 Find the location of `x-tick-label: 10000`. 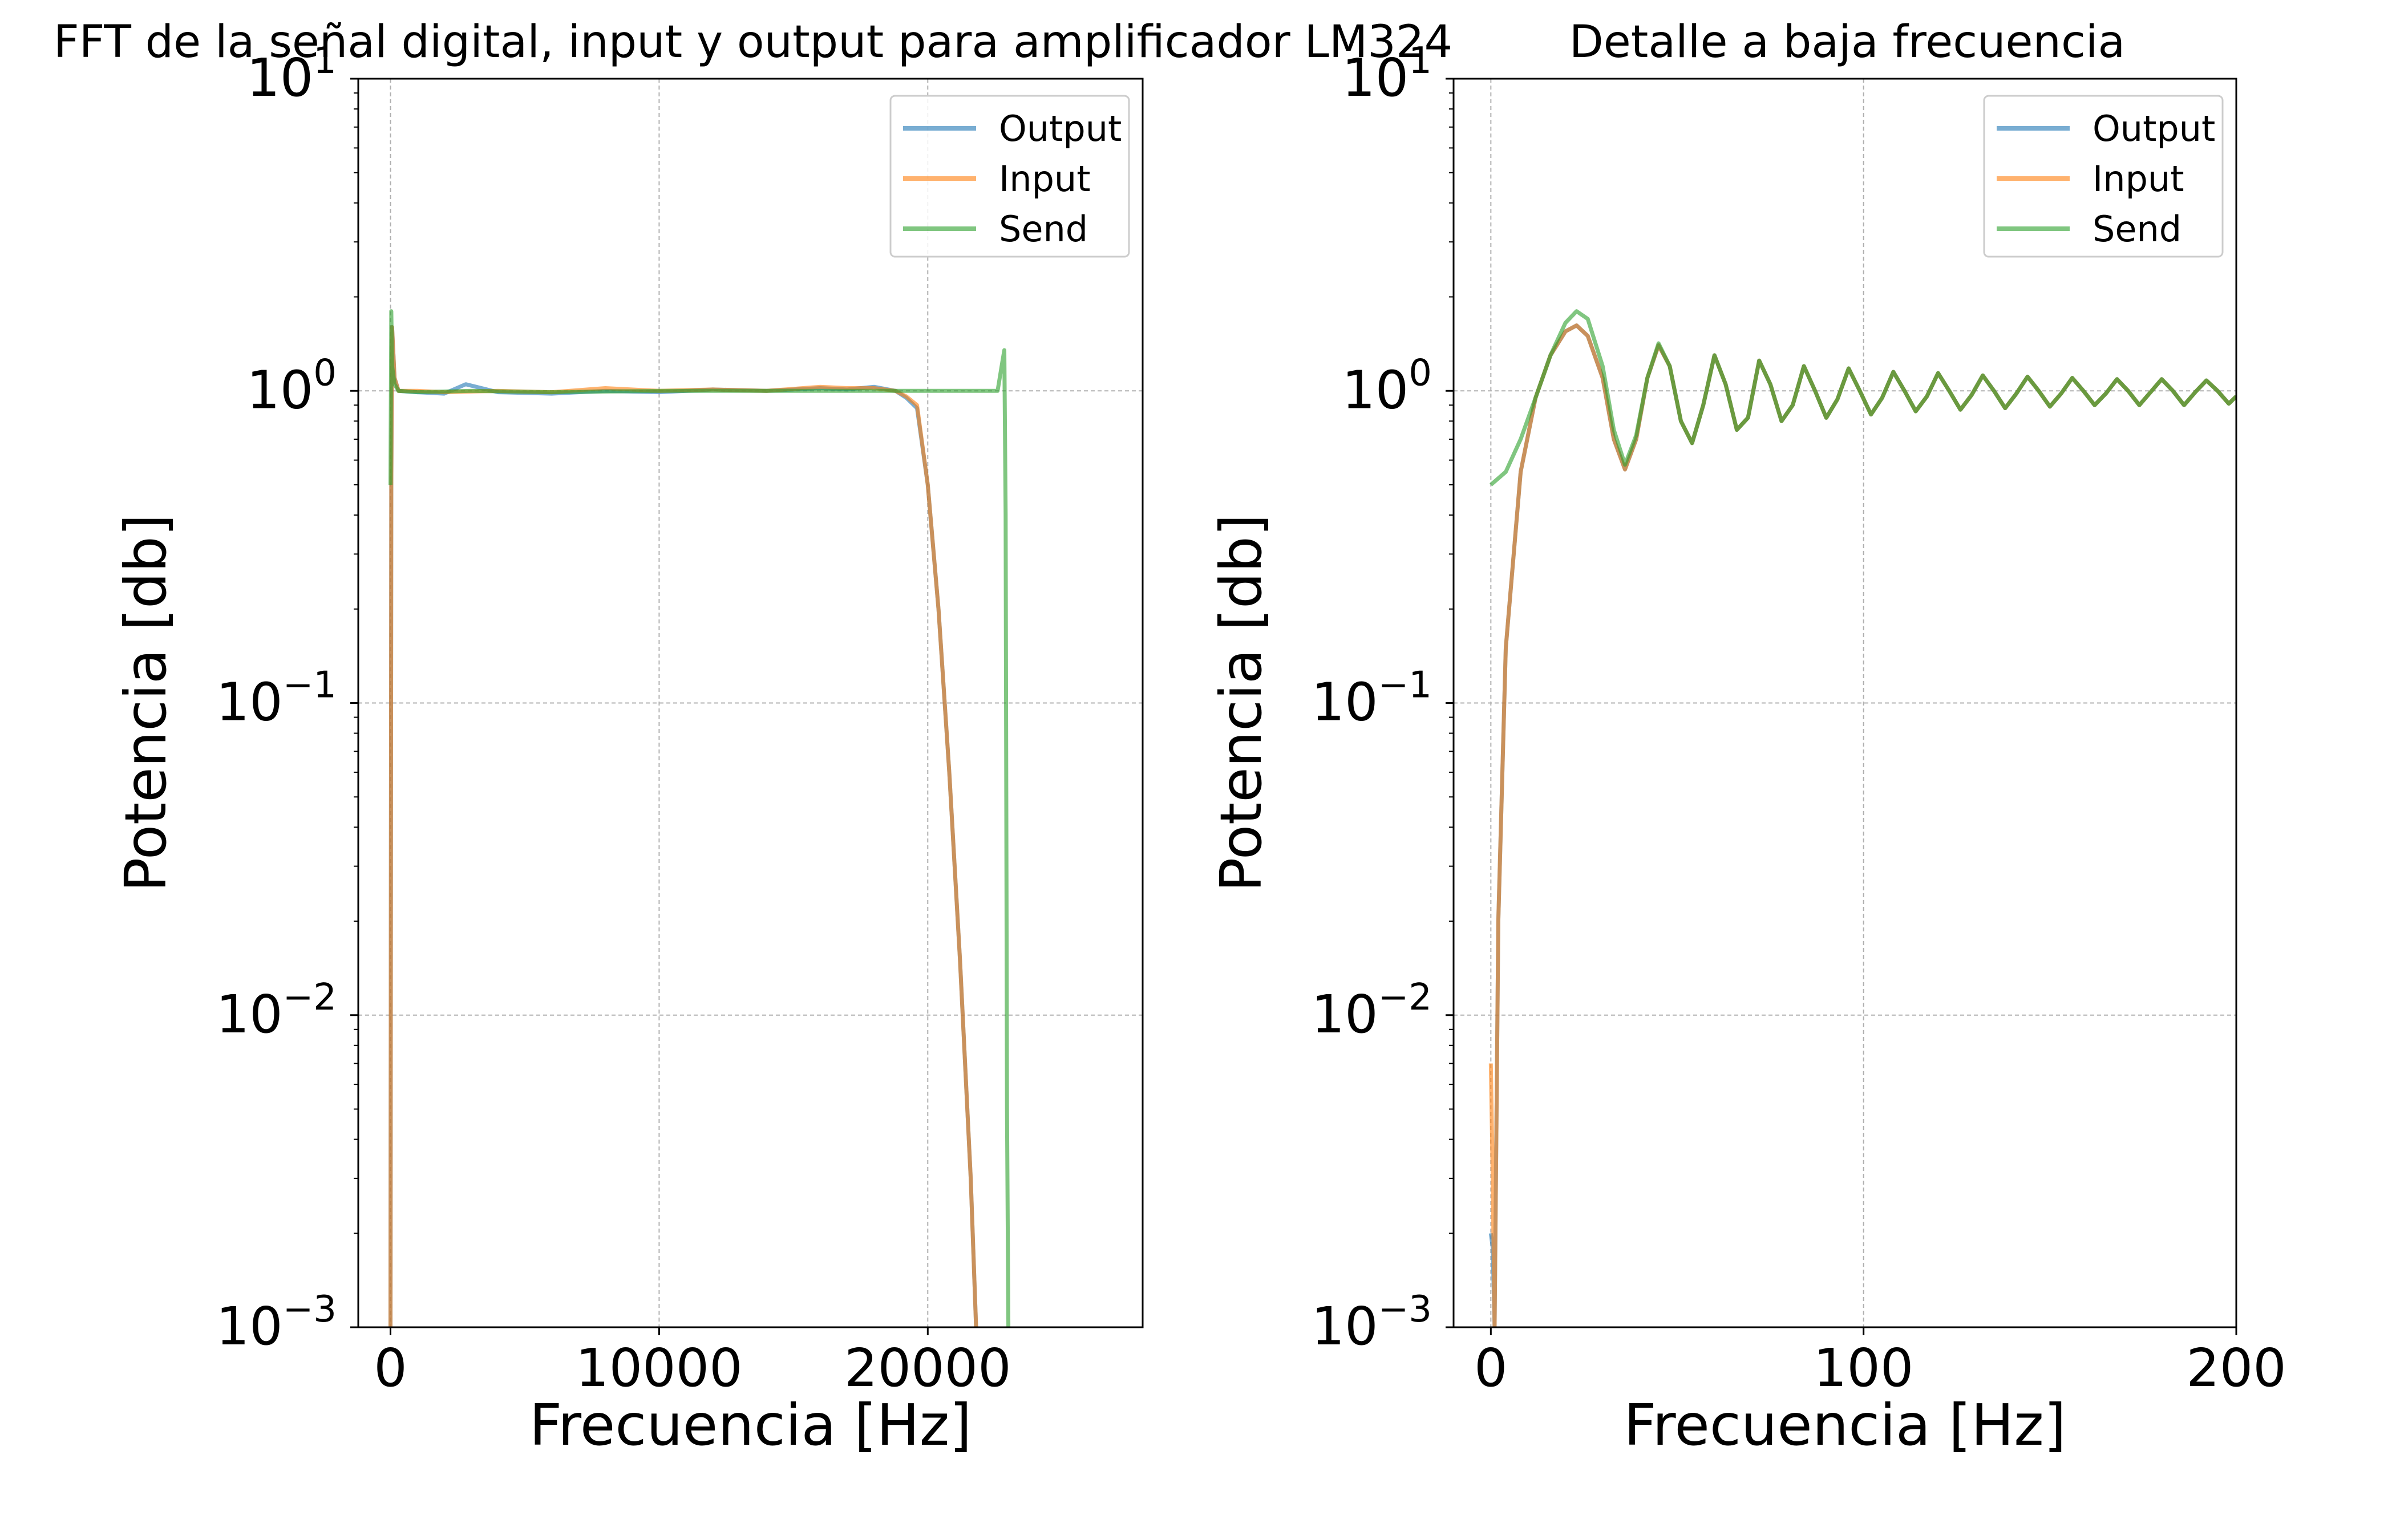

x-tick-label: 10000 is located at coordinates (660, 1369).